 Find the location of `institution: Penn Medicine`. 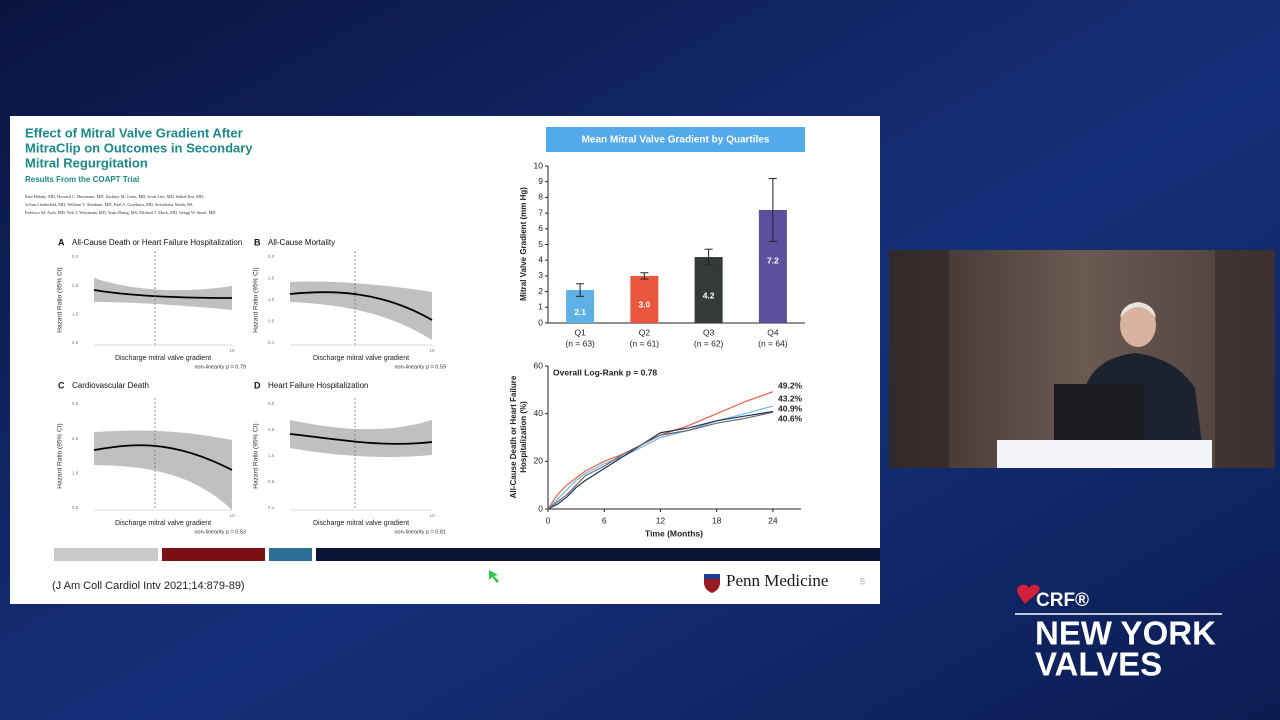

institution: Penn Medicine is located at coordinates (777, 580).